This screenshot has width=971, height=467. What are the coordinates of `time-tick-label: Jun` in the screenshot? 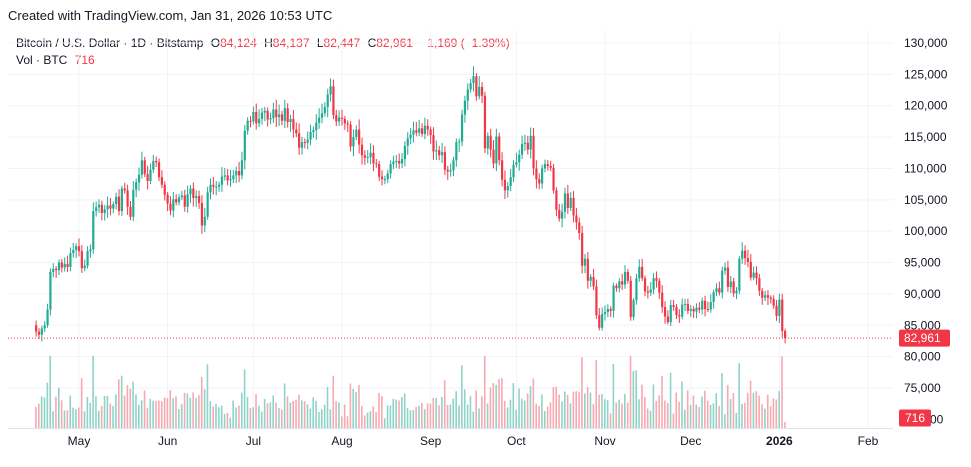 It's located at (167, 441).